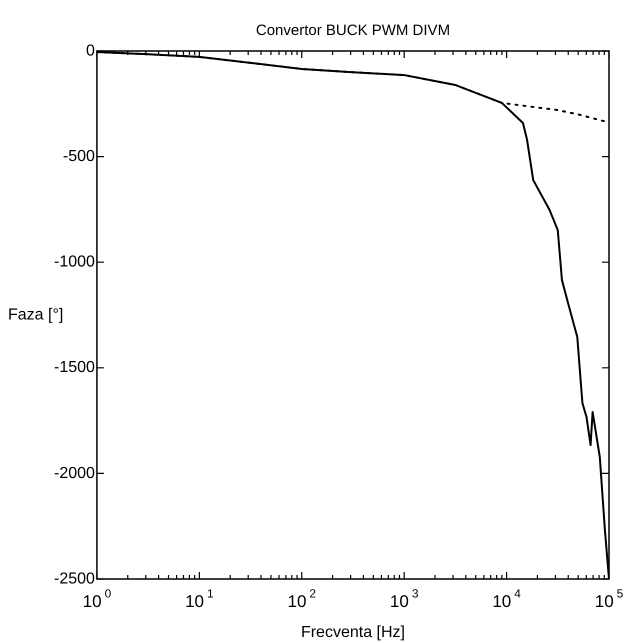 The width and height of the screenshot is (627, 643). What do you see at coordinates (352, 632) in the screenshot?
I see `x-axis-title: Frecventa [Hz]` at bounding box center [352, 632].